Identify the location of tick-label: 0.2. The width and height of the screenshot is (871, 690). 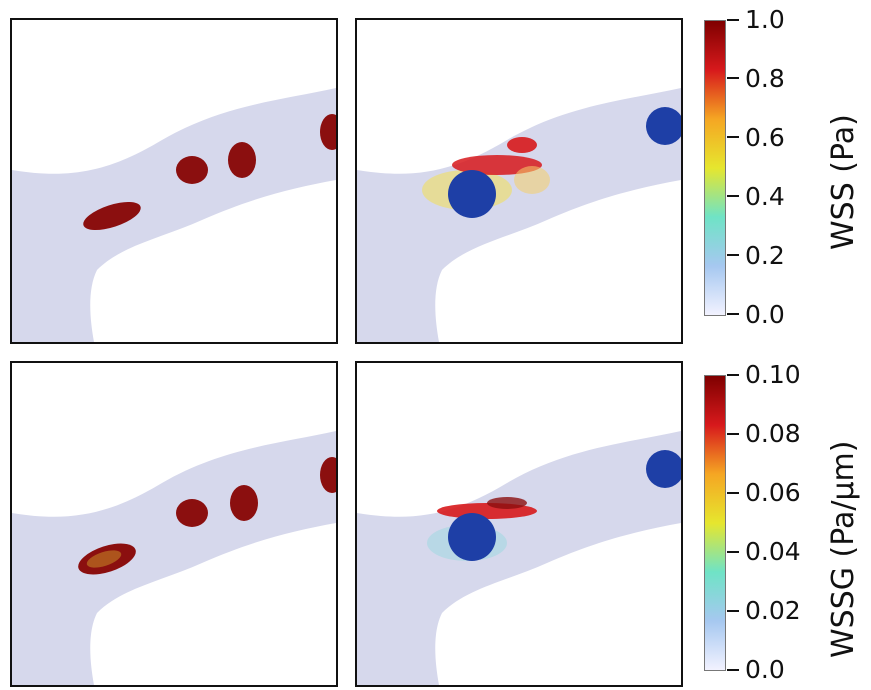
(765, 255).